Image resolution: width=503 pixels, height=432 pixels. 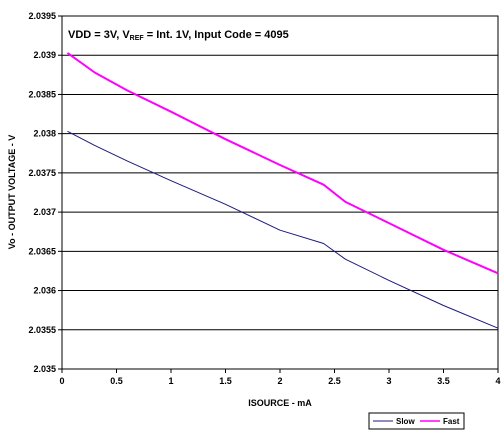 What do you see at coordinates (216, 35) in the screenshot?
I see `annotation-suffix: = Int. 1V, Input Code = 4095` at bounding box center [216, 35].